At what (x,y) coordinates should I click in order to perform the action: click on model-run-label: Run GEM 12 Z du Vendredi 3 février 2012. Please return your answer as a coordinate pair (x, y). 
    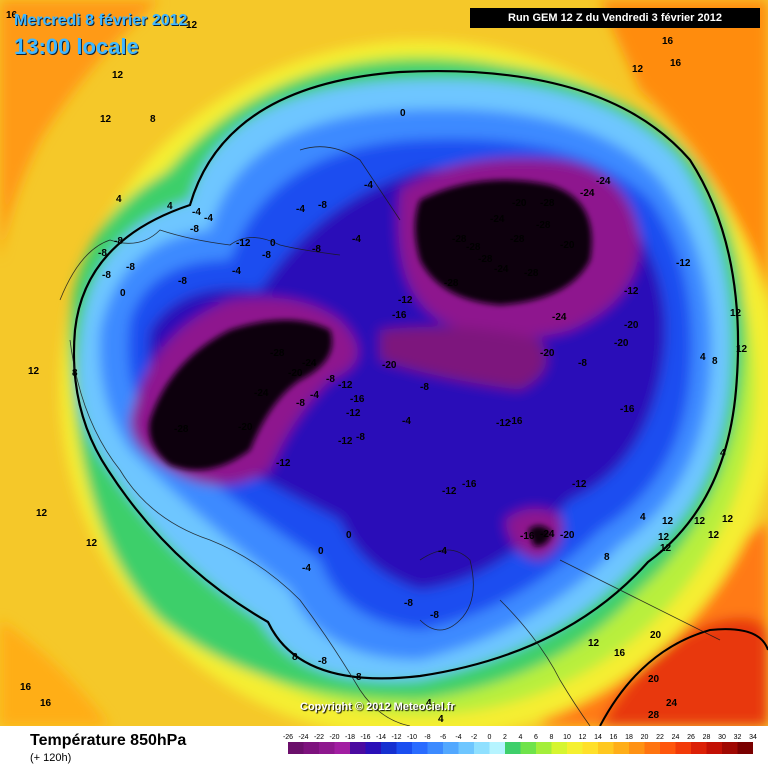
    Looking at the image, I should click on (615, 18).